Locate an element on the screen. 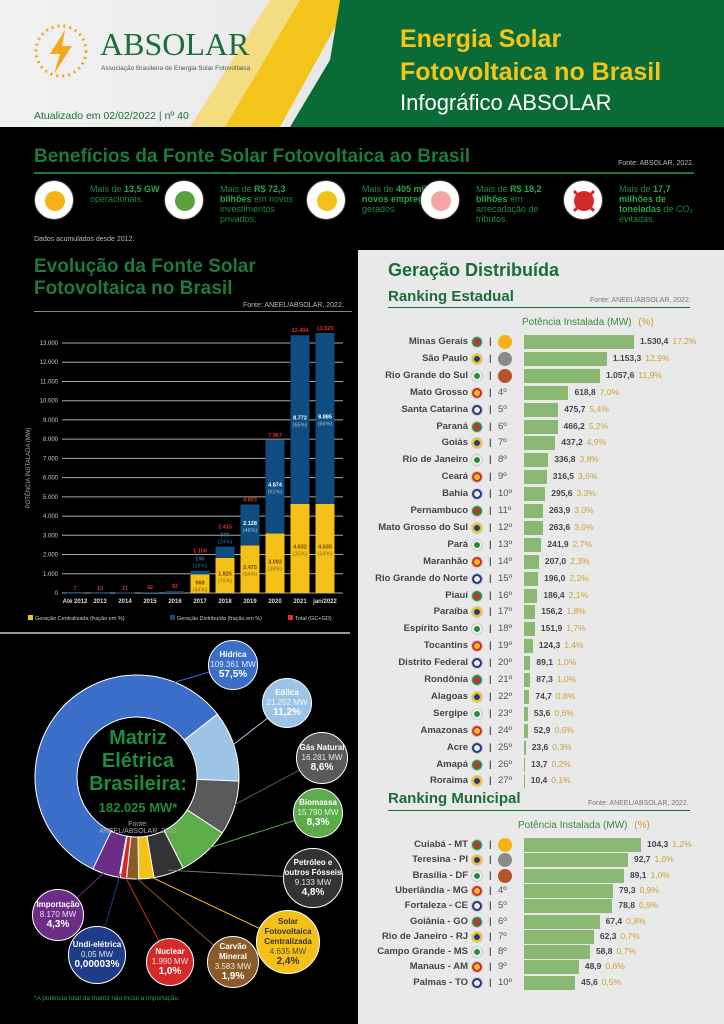  state-rank: 10º is located at coordinates (505, 494).